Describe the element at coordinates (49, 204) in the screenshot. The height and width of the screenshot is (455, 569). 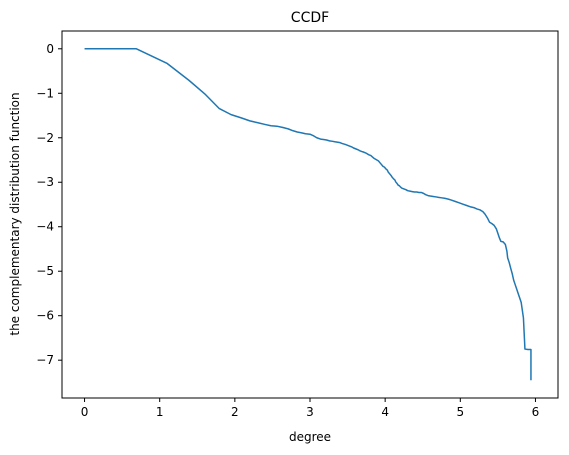
I see `y-axis: 0 −1 −2 −3 −4 −5 −6 −7` at that location.